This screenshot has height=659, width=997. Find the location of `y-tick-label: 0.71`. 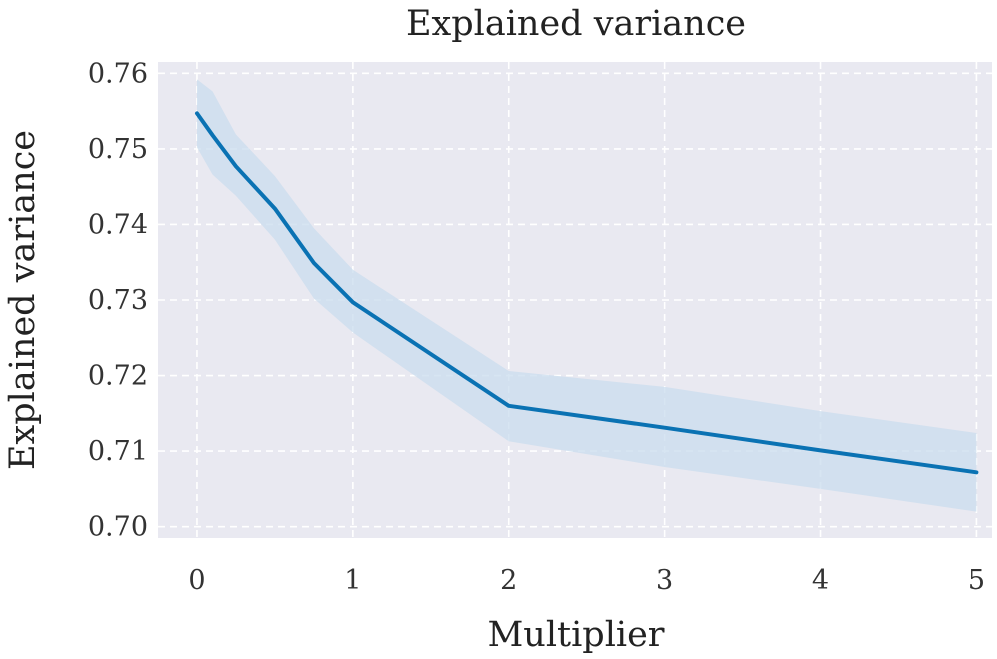

y-tick-label: 0.71 is located at coordinates (118, 451).